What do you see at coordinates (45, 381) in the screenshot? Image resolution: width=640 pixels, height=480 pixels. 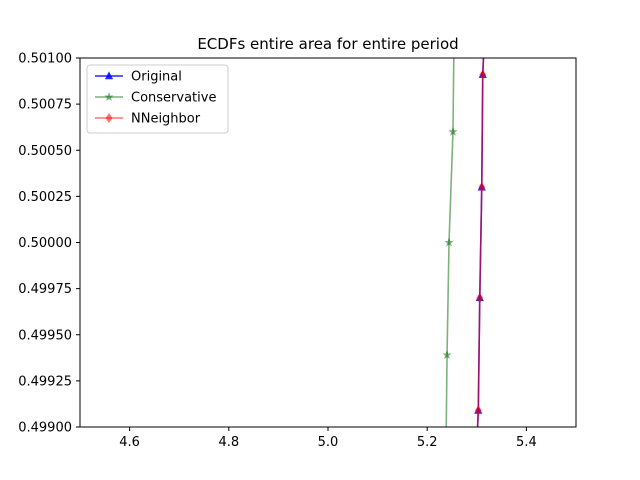 I see `y-tick-label: 0.49925` at bounding box center [45, 381].